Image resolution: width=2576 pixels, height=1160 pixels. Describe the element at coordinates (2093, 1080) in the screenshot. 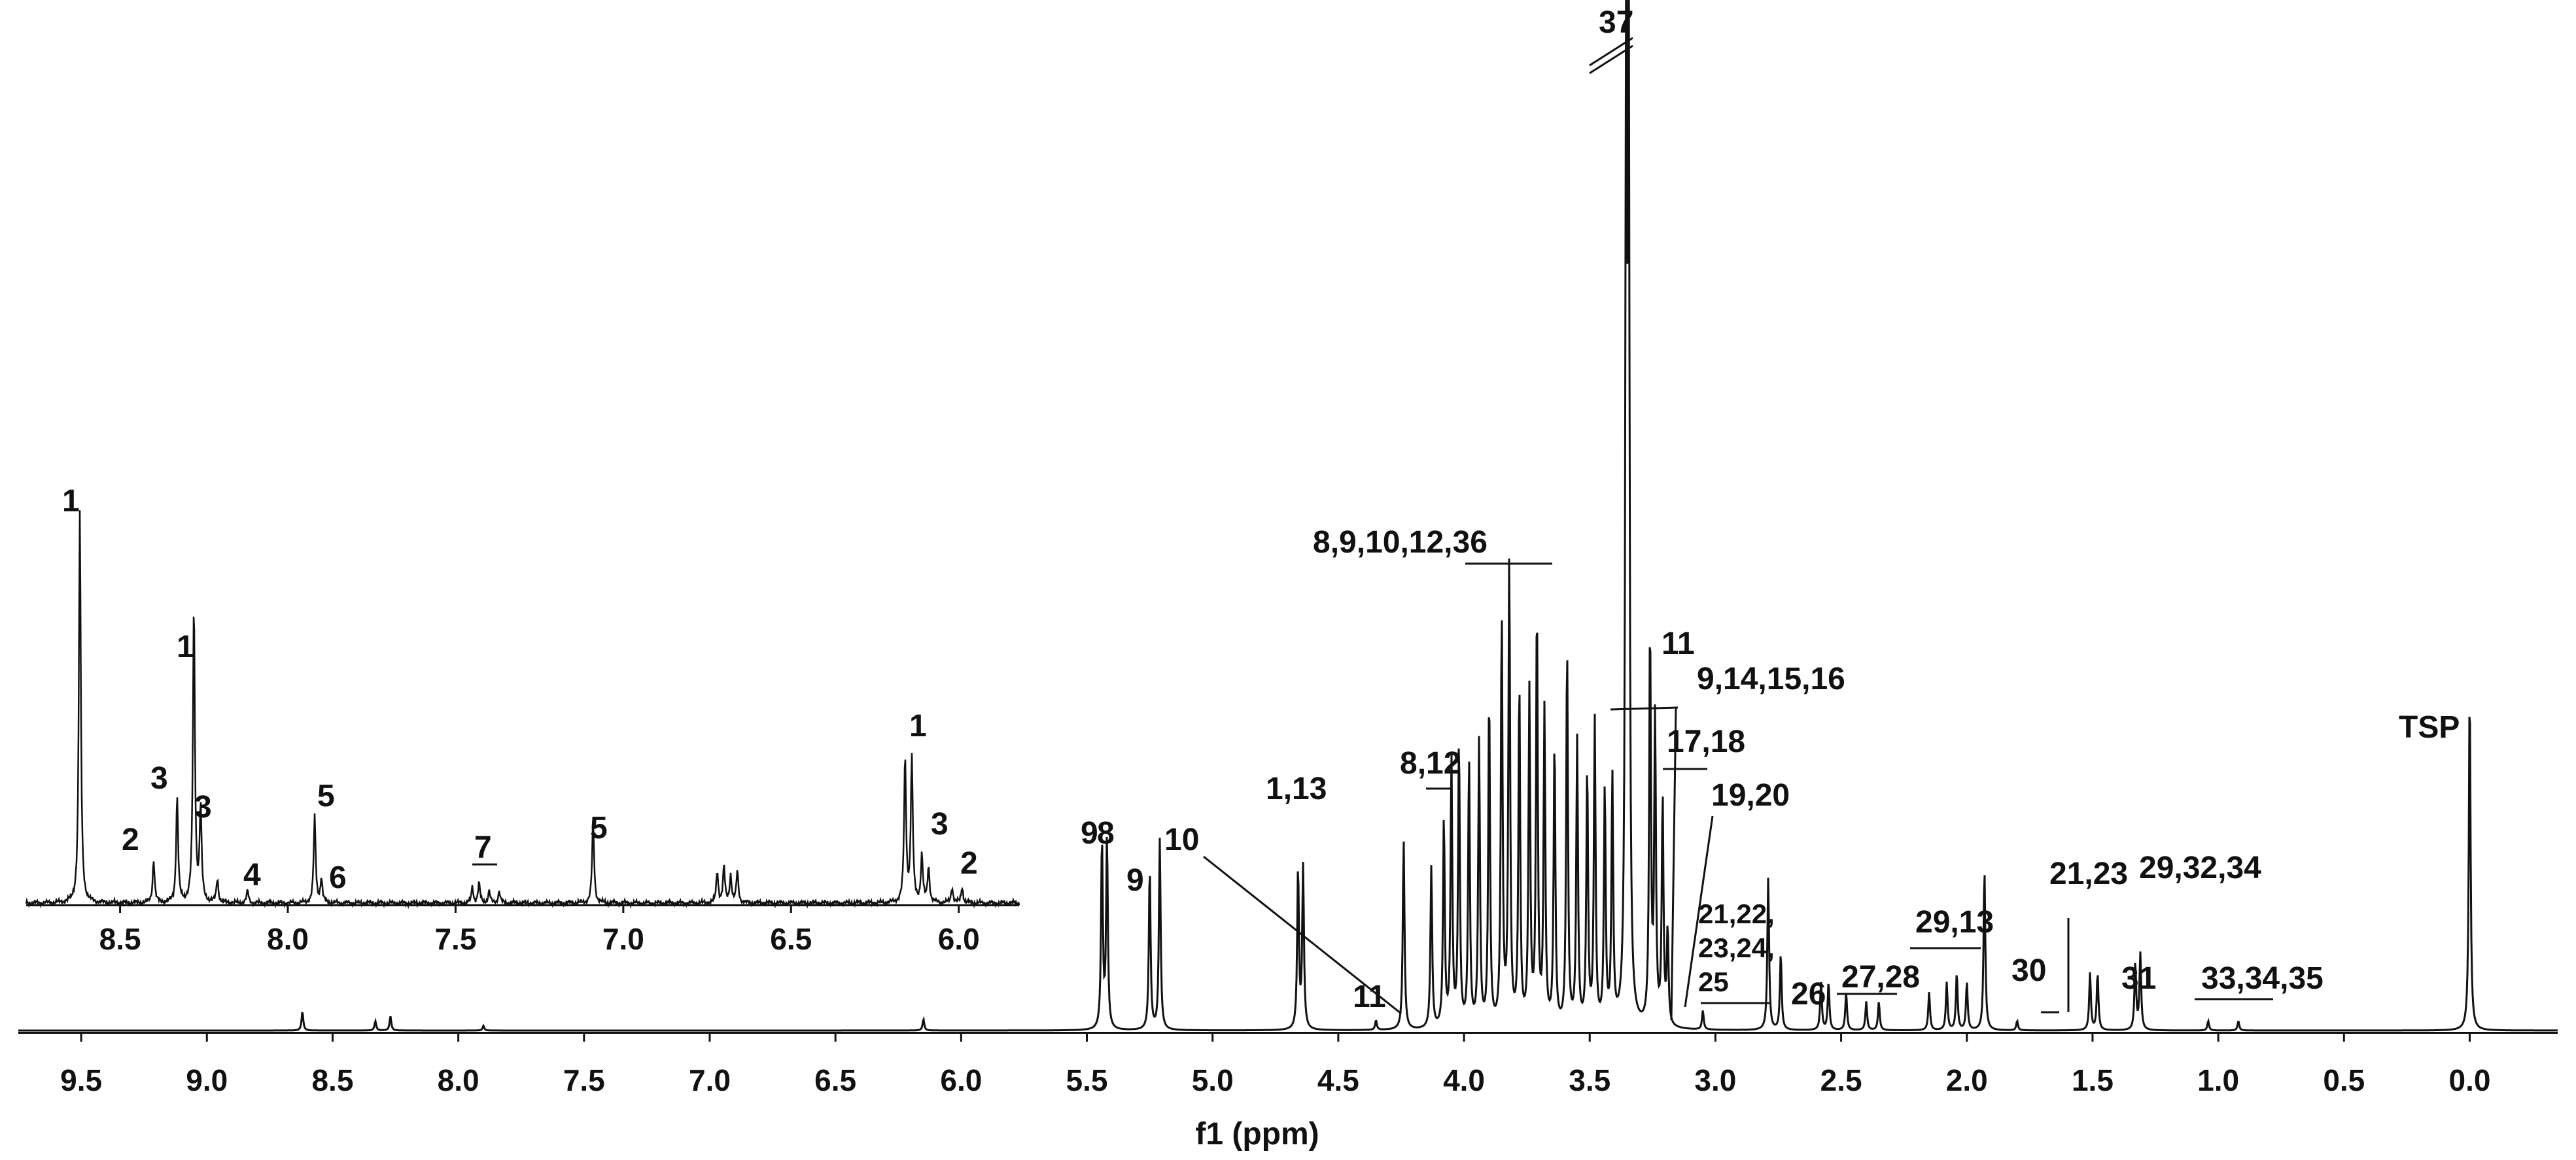

I see `x-tick-label: 1.5` at that location.